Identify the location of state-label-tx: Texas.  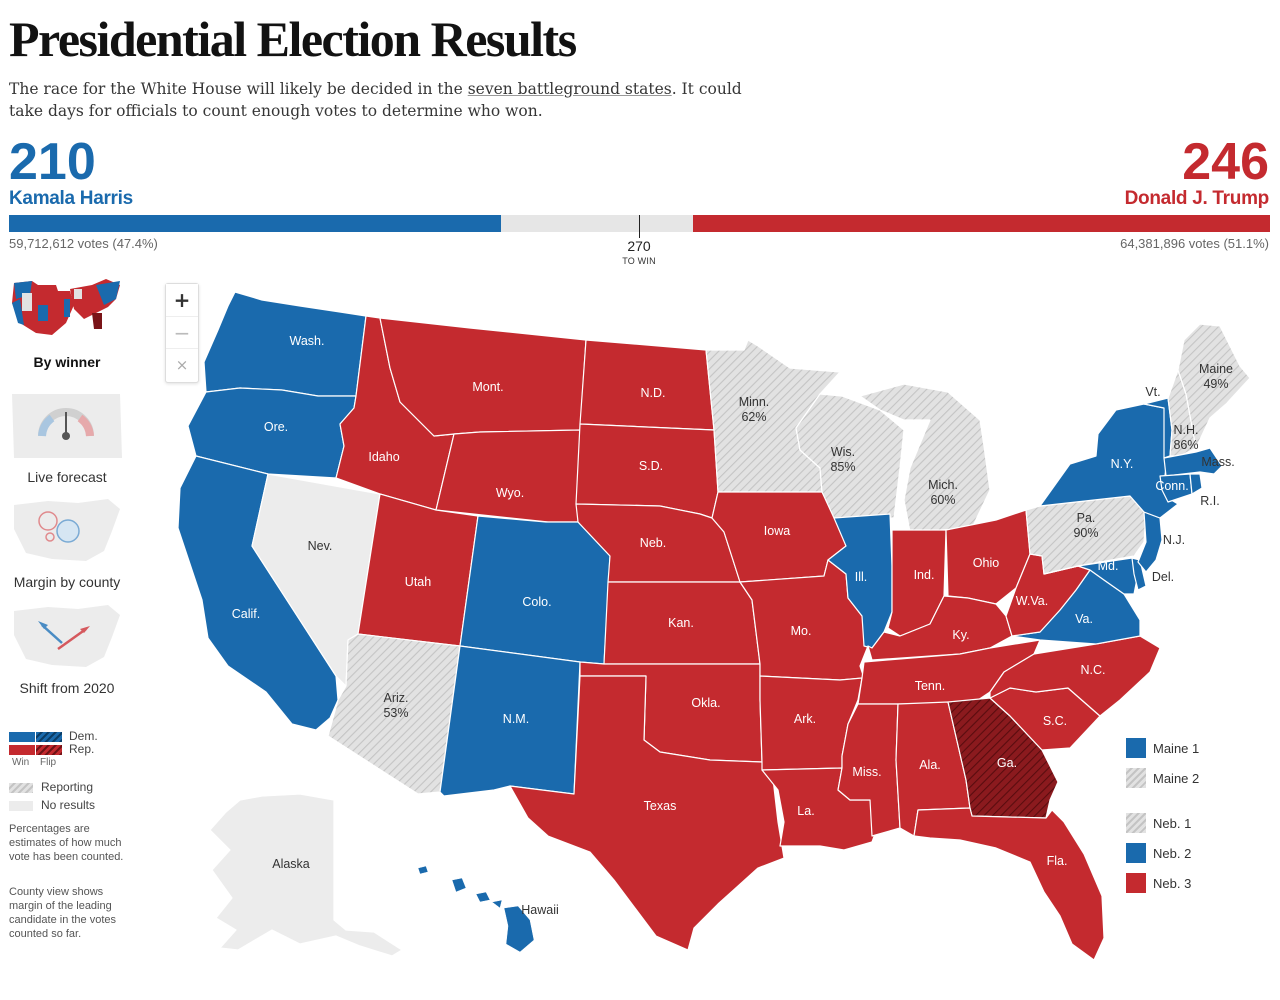
(660, 806).